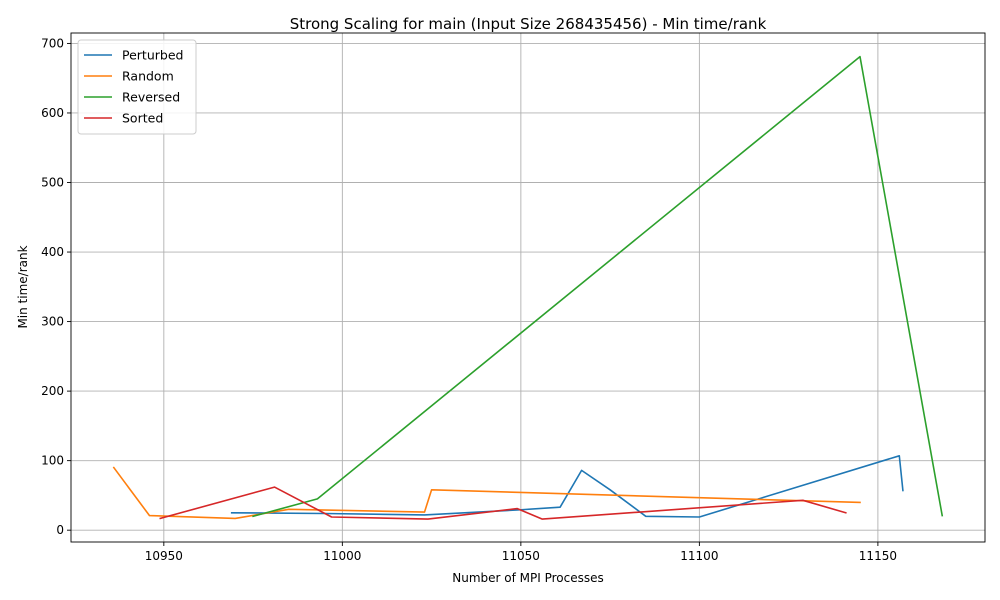 The image size is (1000, 600). I want to click on x-tick-label: 11150, so click(878, 556).